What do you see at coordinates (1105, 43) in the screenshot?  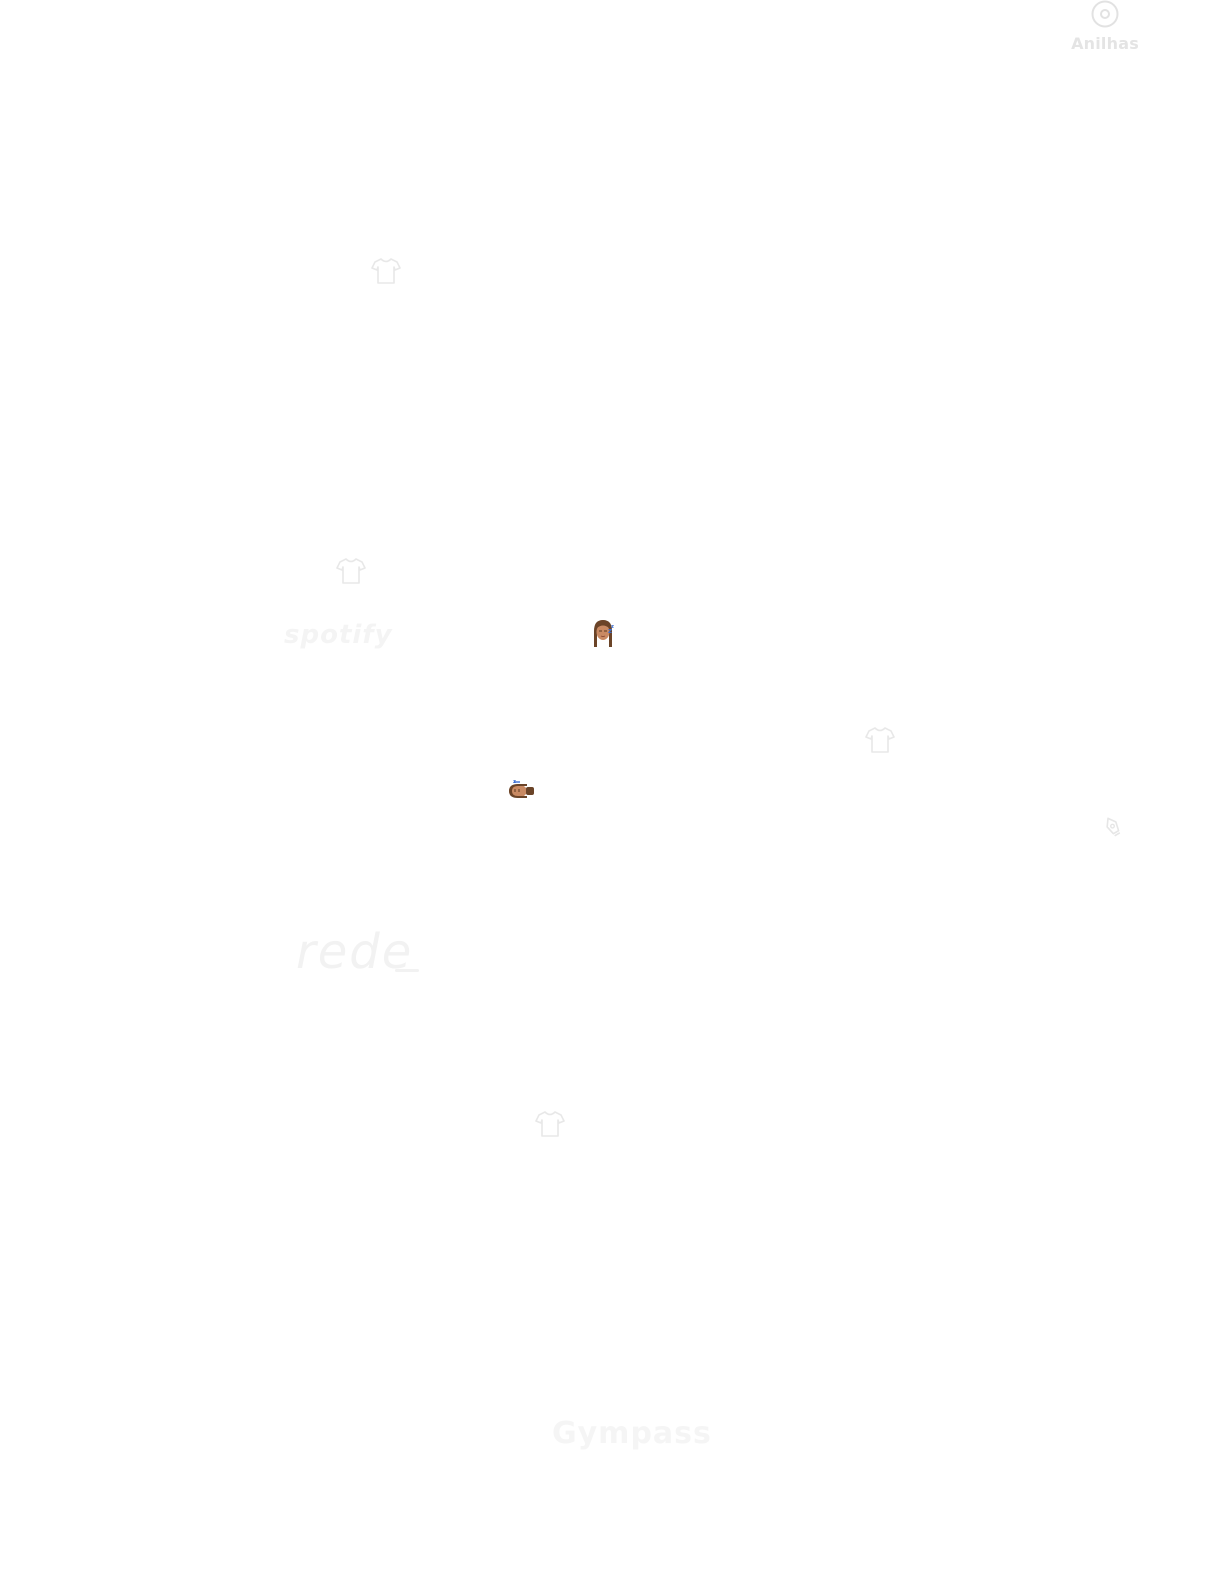 I see `nav-item-anilhas-label: Anilhas` at bounding box center [1105, 43].